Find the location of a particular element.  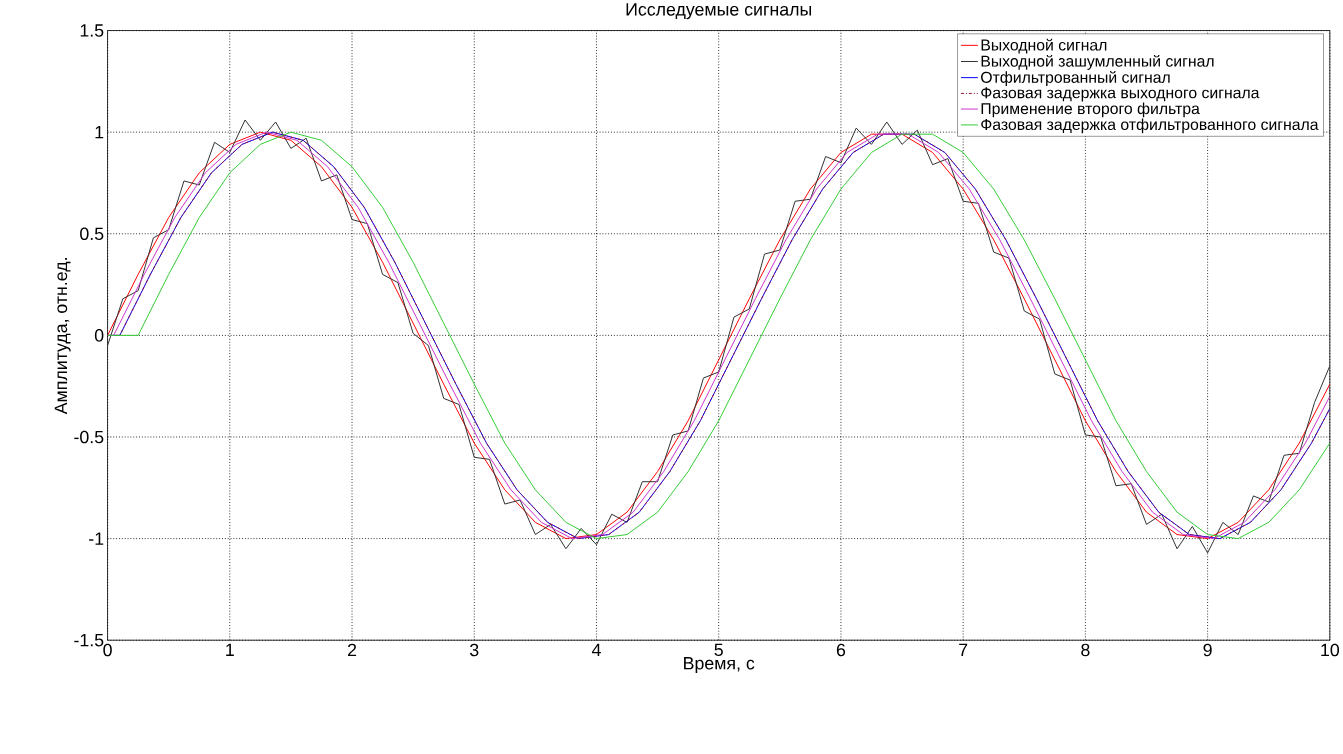

x-tick-label: 10 is located at coordinates (1330, 650).